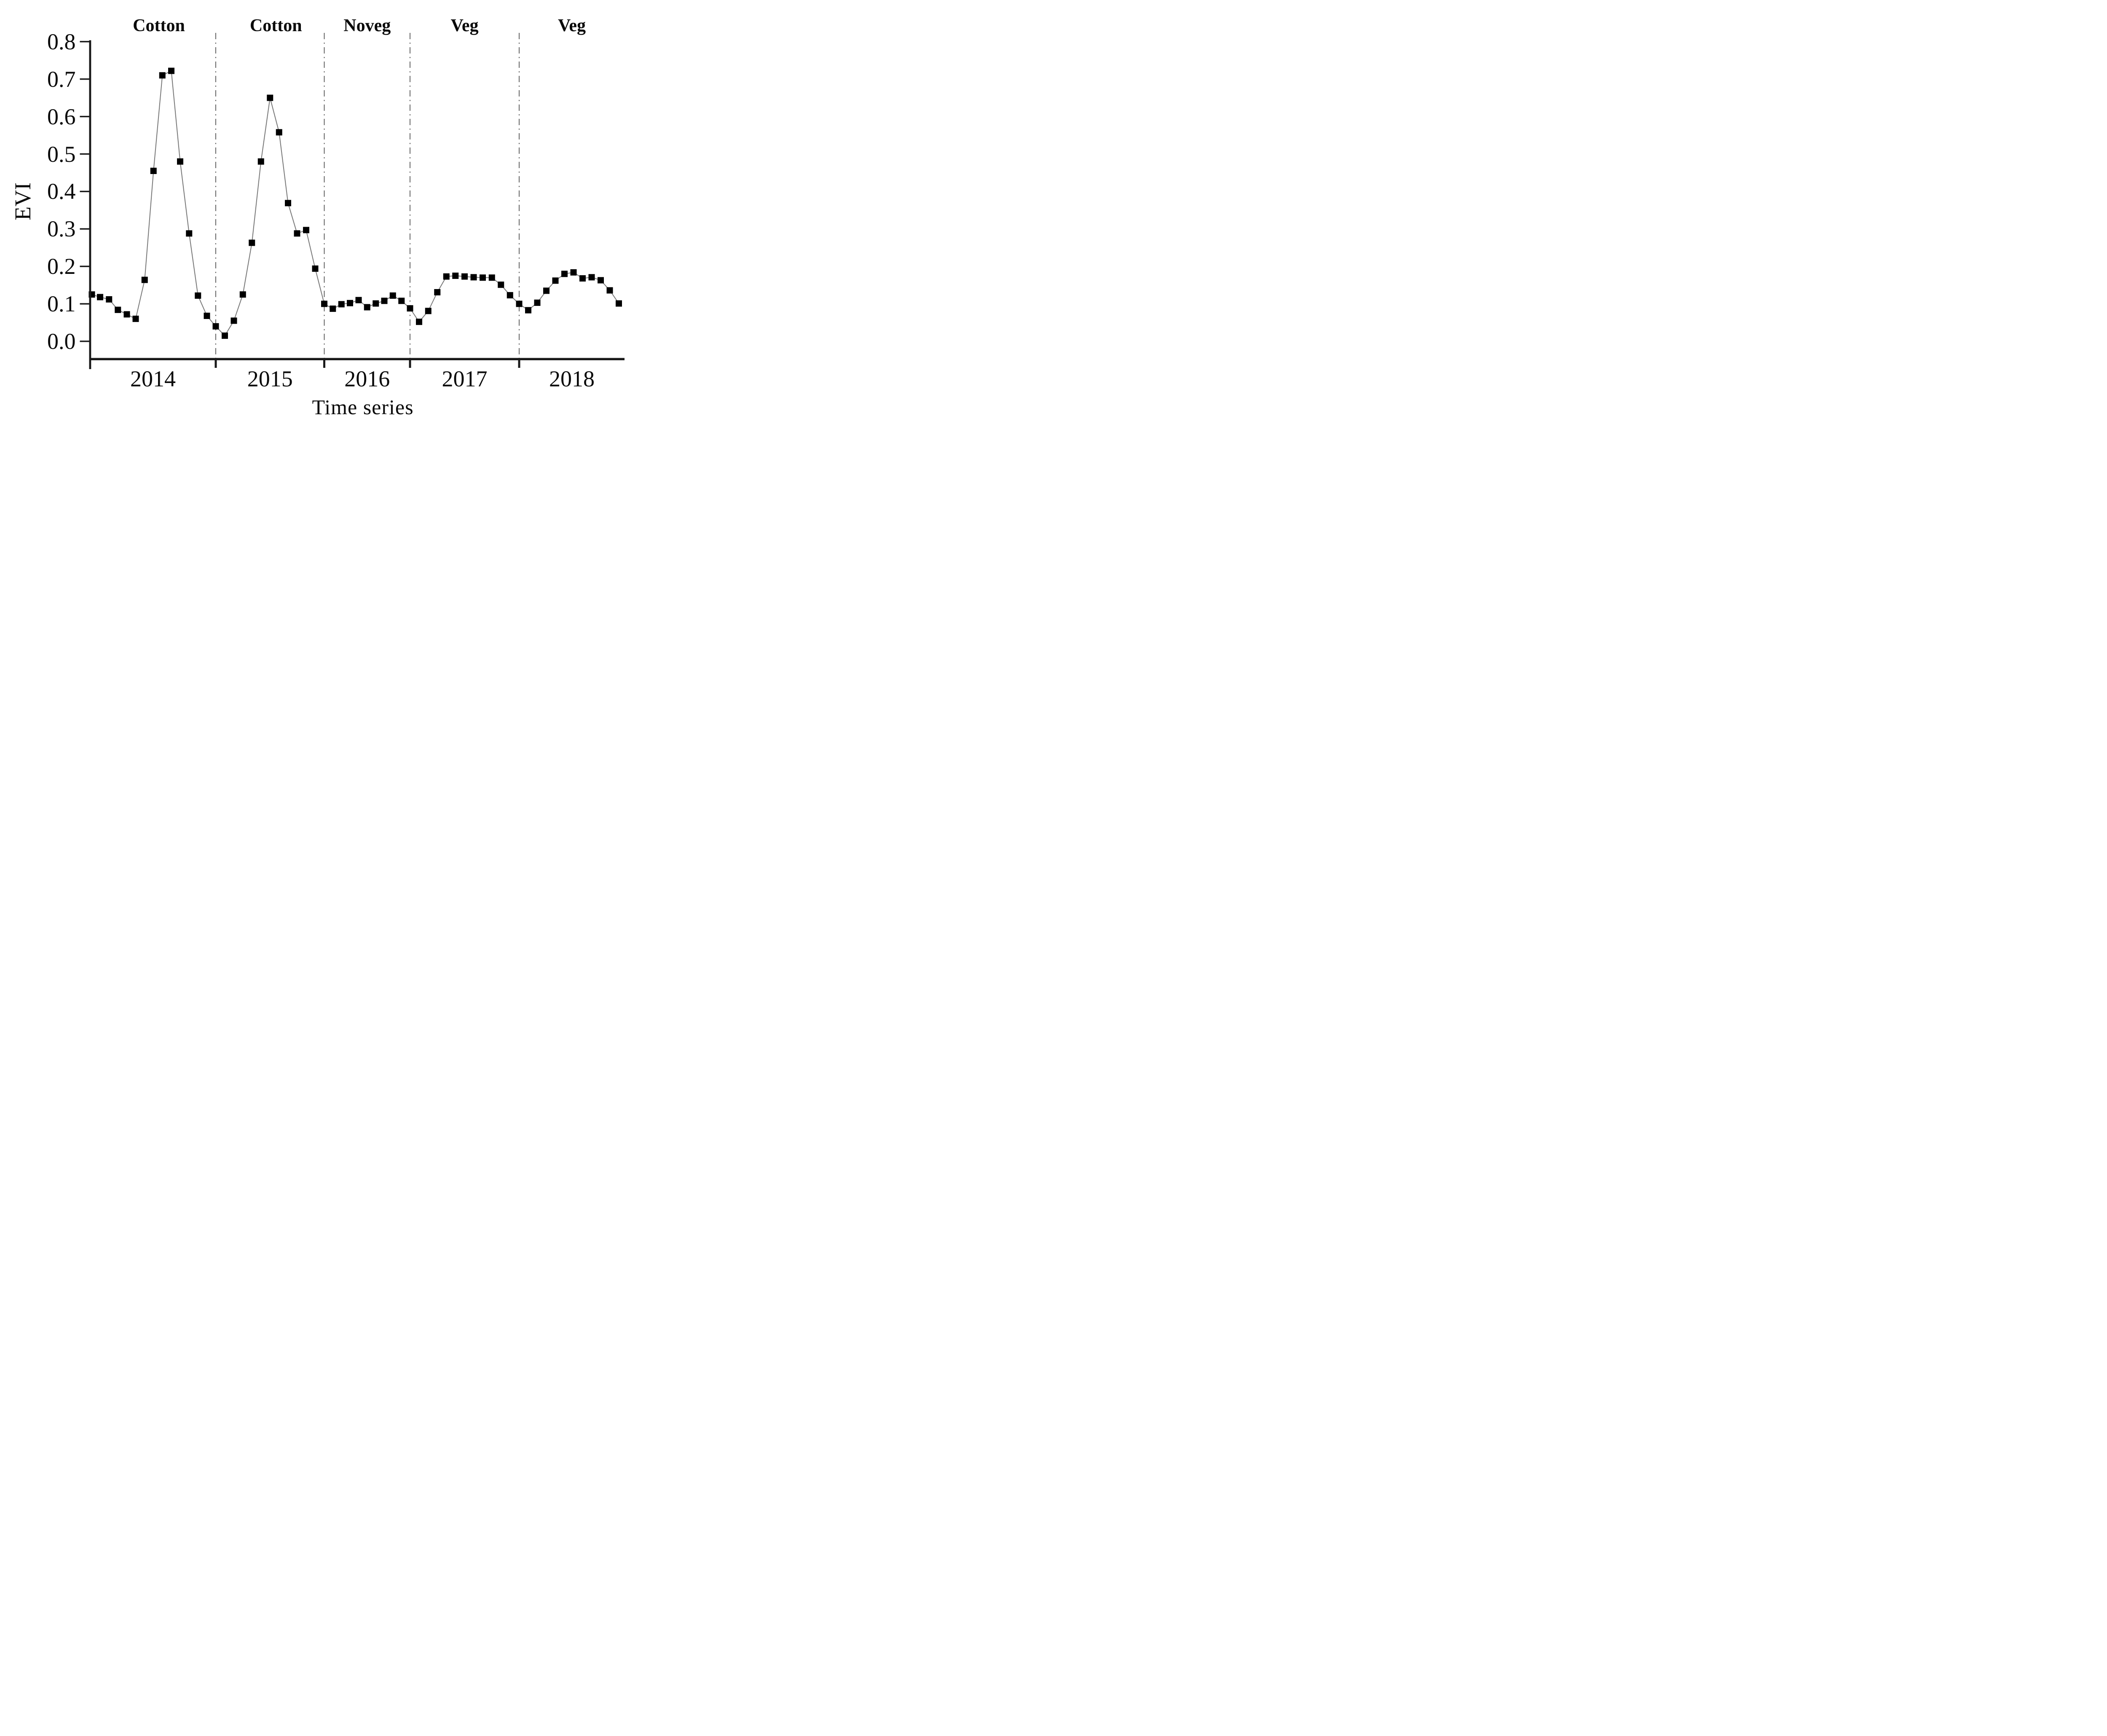 The image size is (2107, 1736). I want to click on x-axis-line, so click(357, 359).